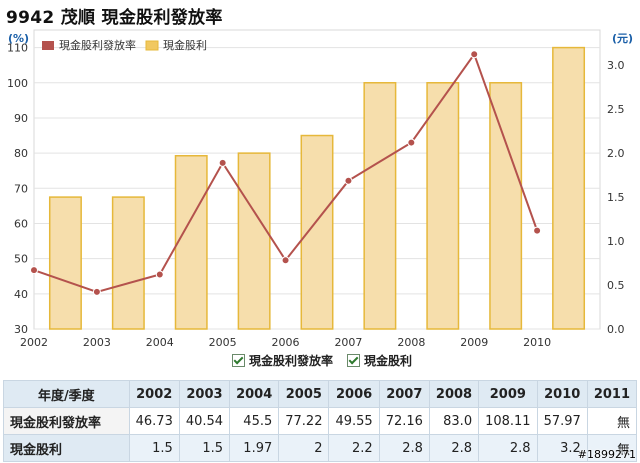 This screenshot has width=640, height=463. Describe the element at coordinates (21, 329) in the screenshot. I see `left-tick-label: 30` at that location.